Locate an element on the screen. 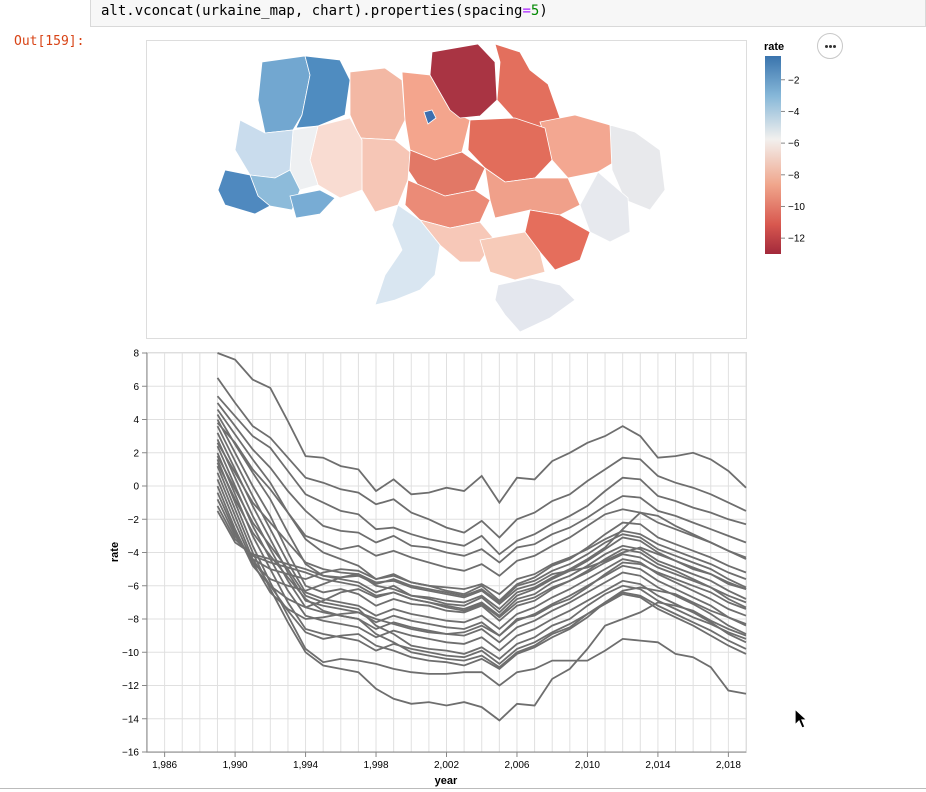 This screenshot has width=926, height=792. region-zhytomyr is located at coordinates (377, 104).